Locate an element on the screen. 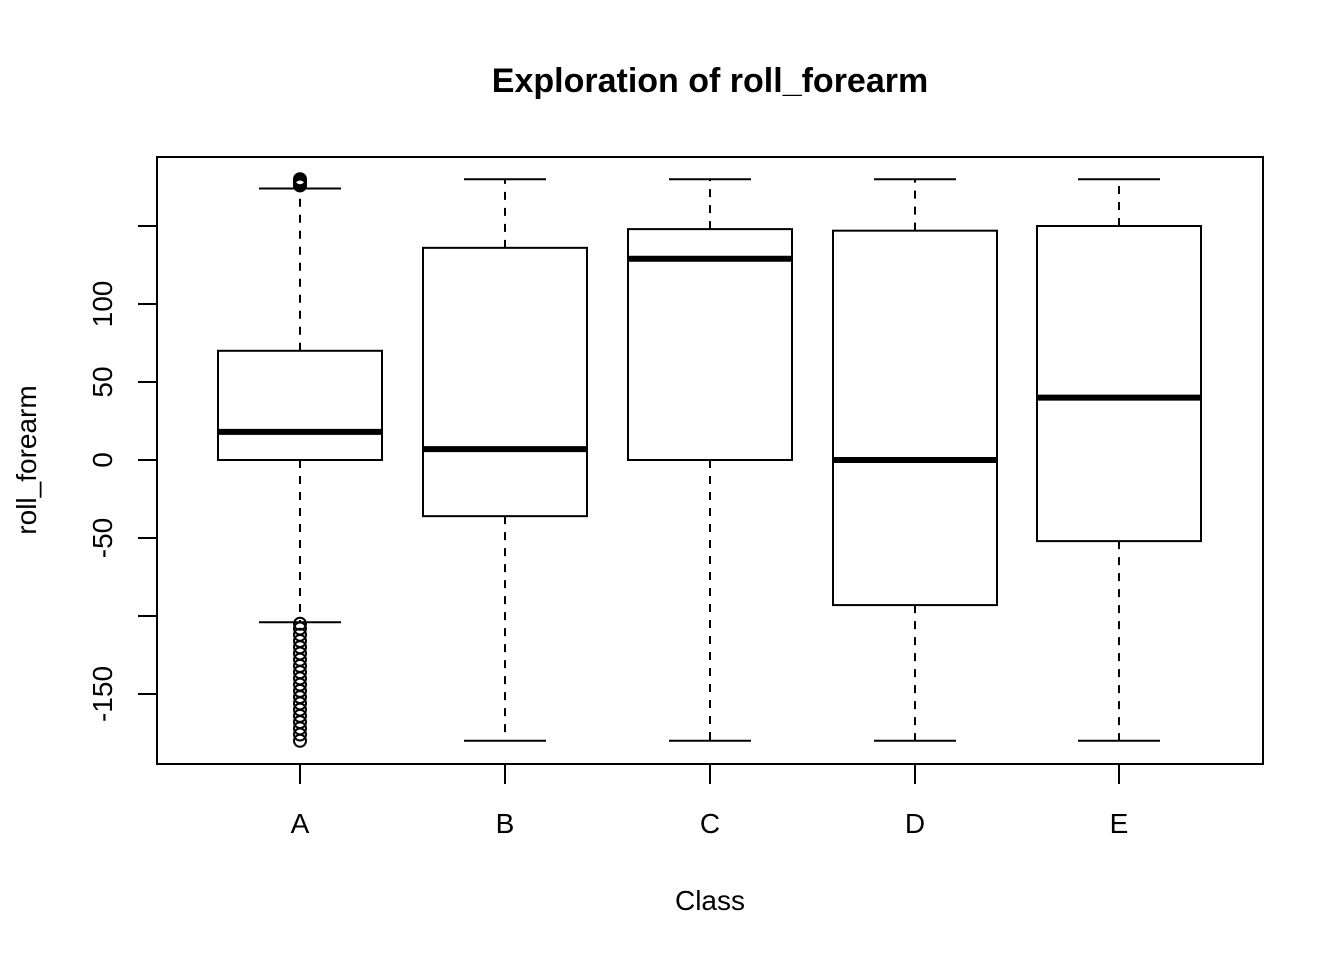  y-tick-label: -150 is located at coordinates (102, 694).